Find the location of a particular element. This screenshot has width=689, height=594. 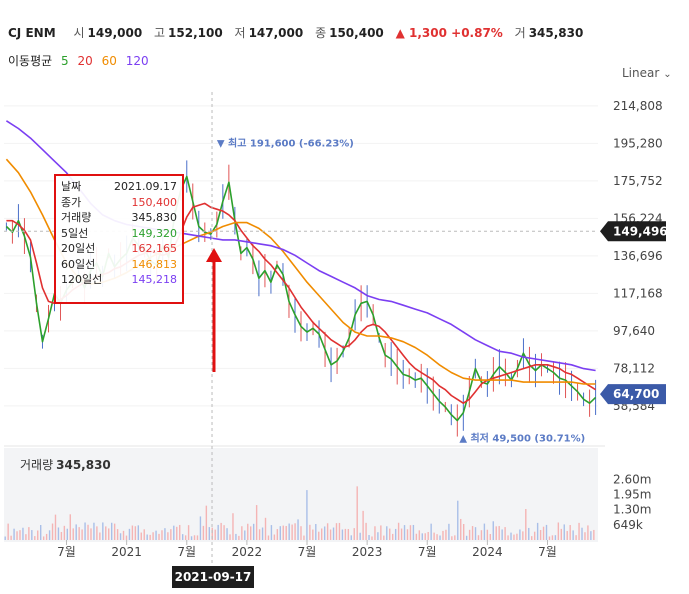

ma-legend-120: 120 is located at coordinates (137, 61).